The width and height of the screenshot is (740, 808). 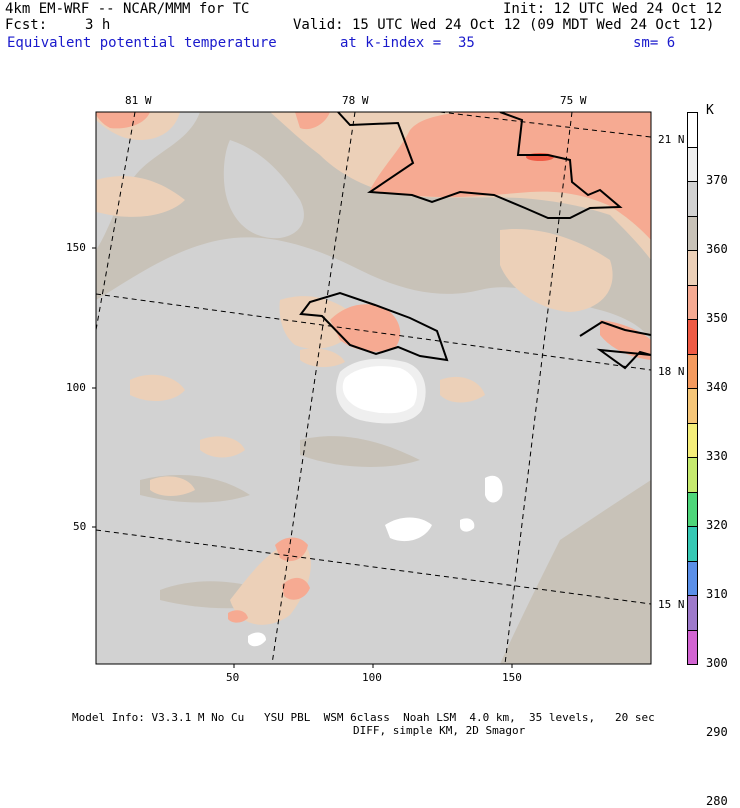 What do you see at coordinates (76, 387) in the screenshot?
I see `y-tick-label-100: 100` at bounding box center [76, 387].